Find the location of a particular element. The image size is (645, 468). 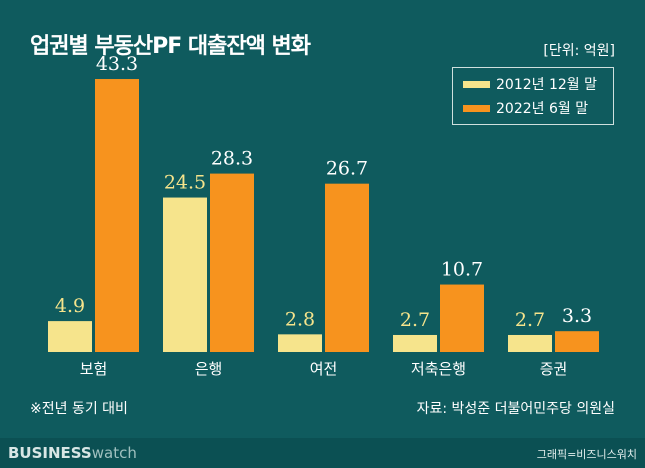

data-label: 28.3 is located at coordinates (232, 159).